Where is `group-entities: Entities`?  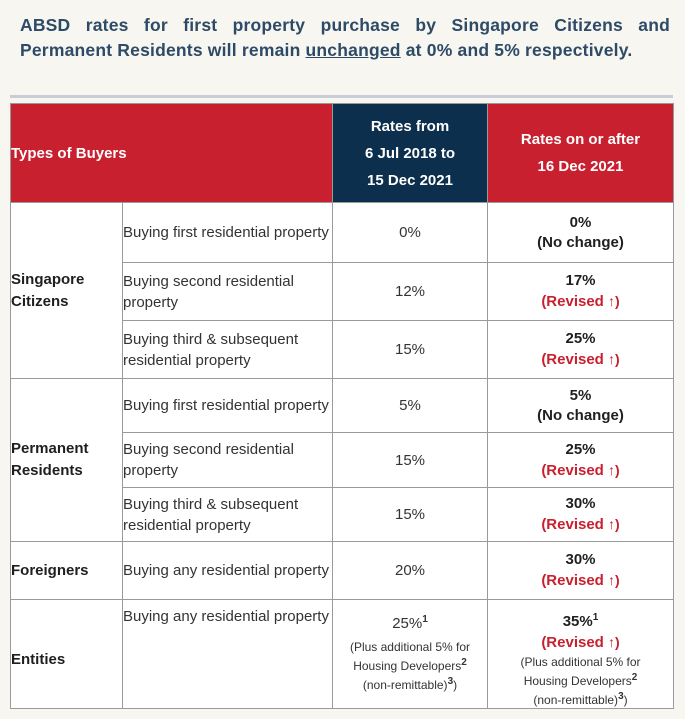
group-entities: Entities is located at coordinates (66, 654).